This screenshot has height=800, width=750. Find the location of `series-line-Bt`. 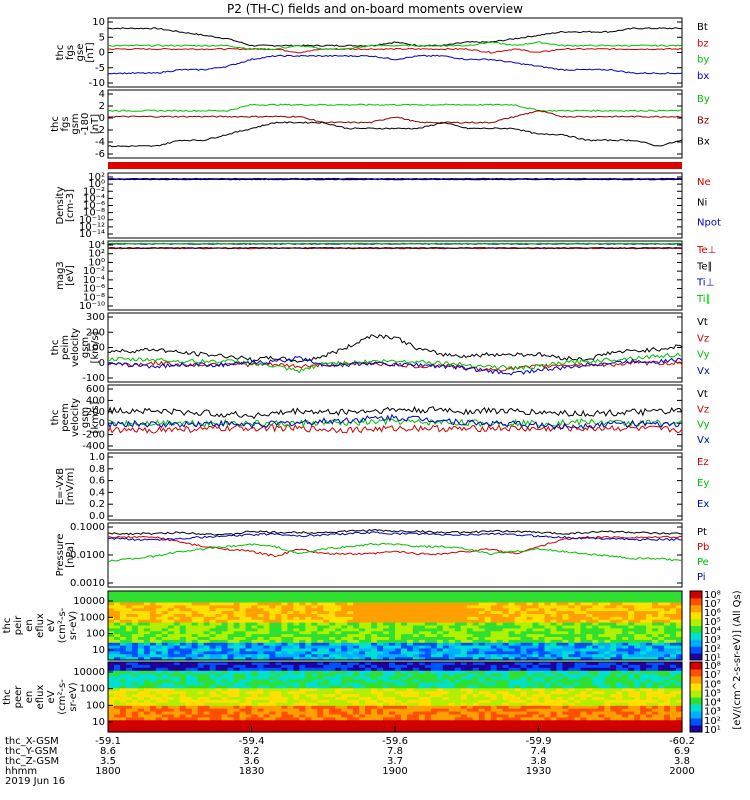

series-line-Bt is located at coordinates (394, 37).